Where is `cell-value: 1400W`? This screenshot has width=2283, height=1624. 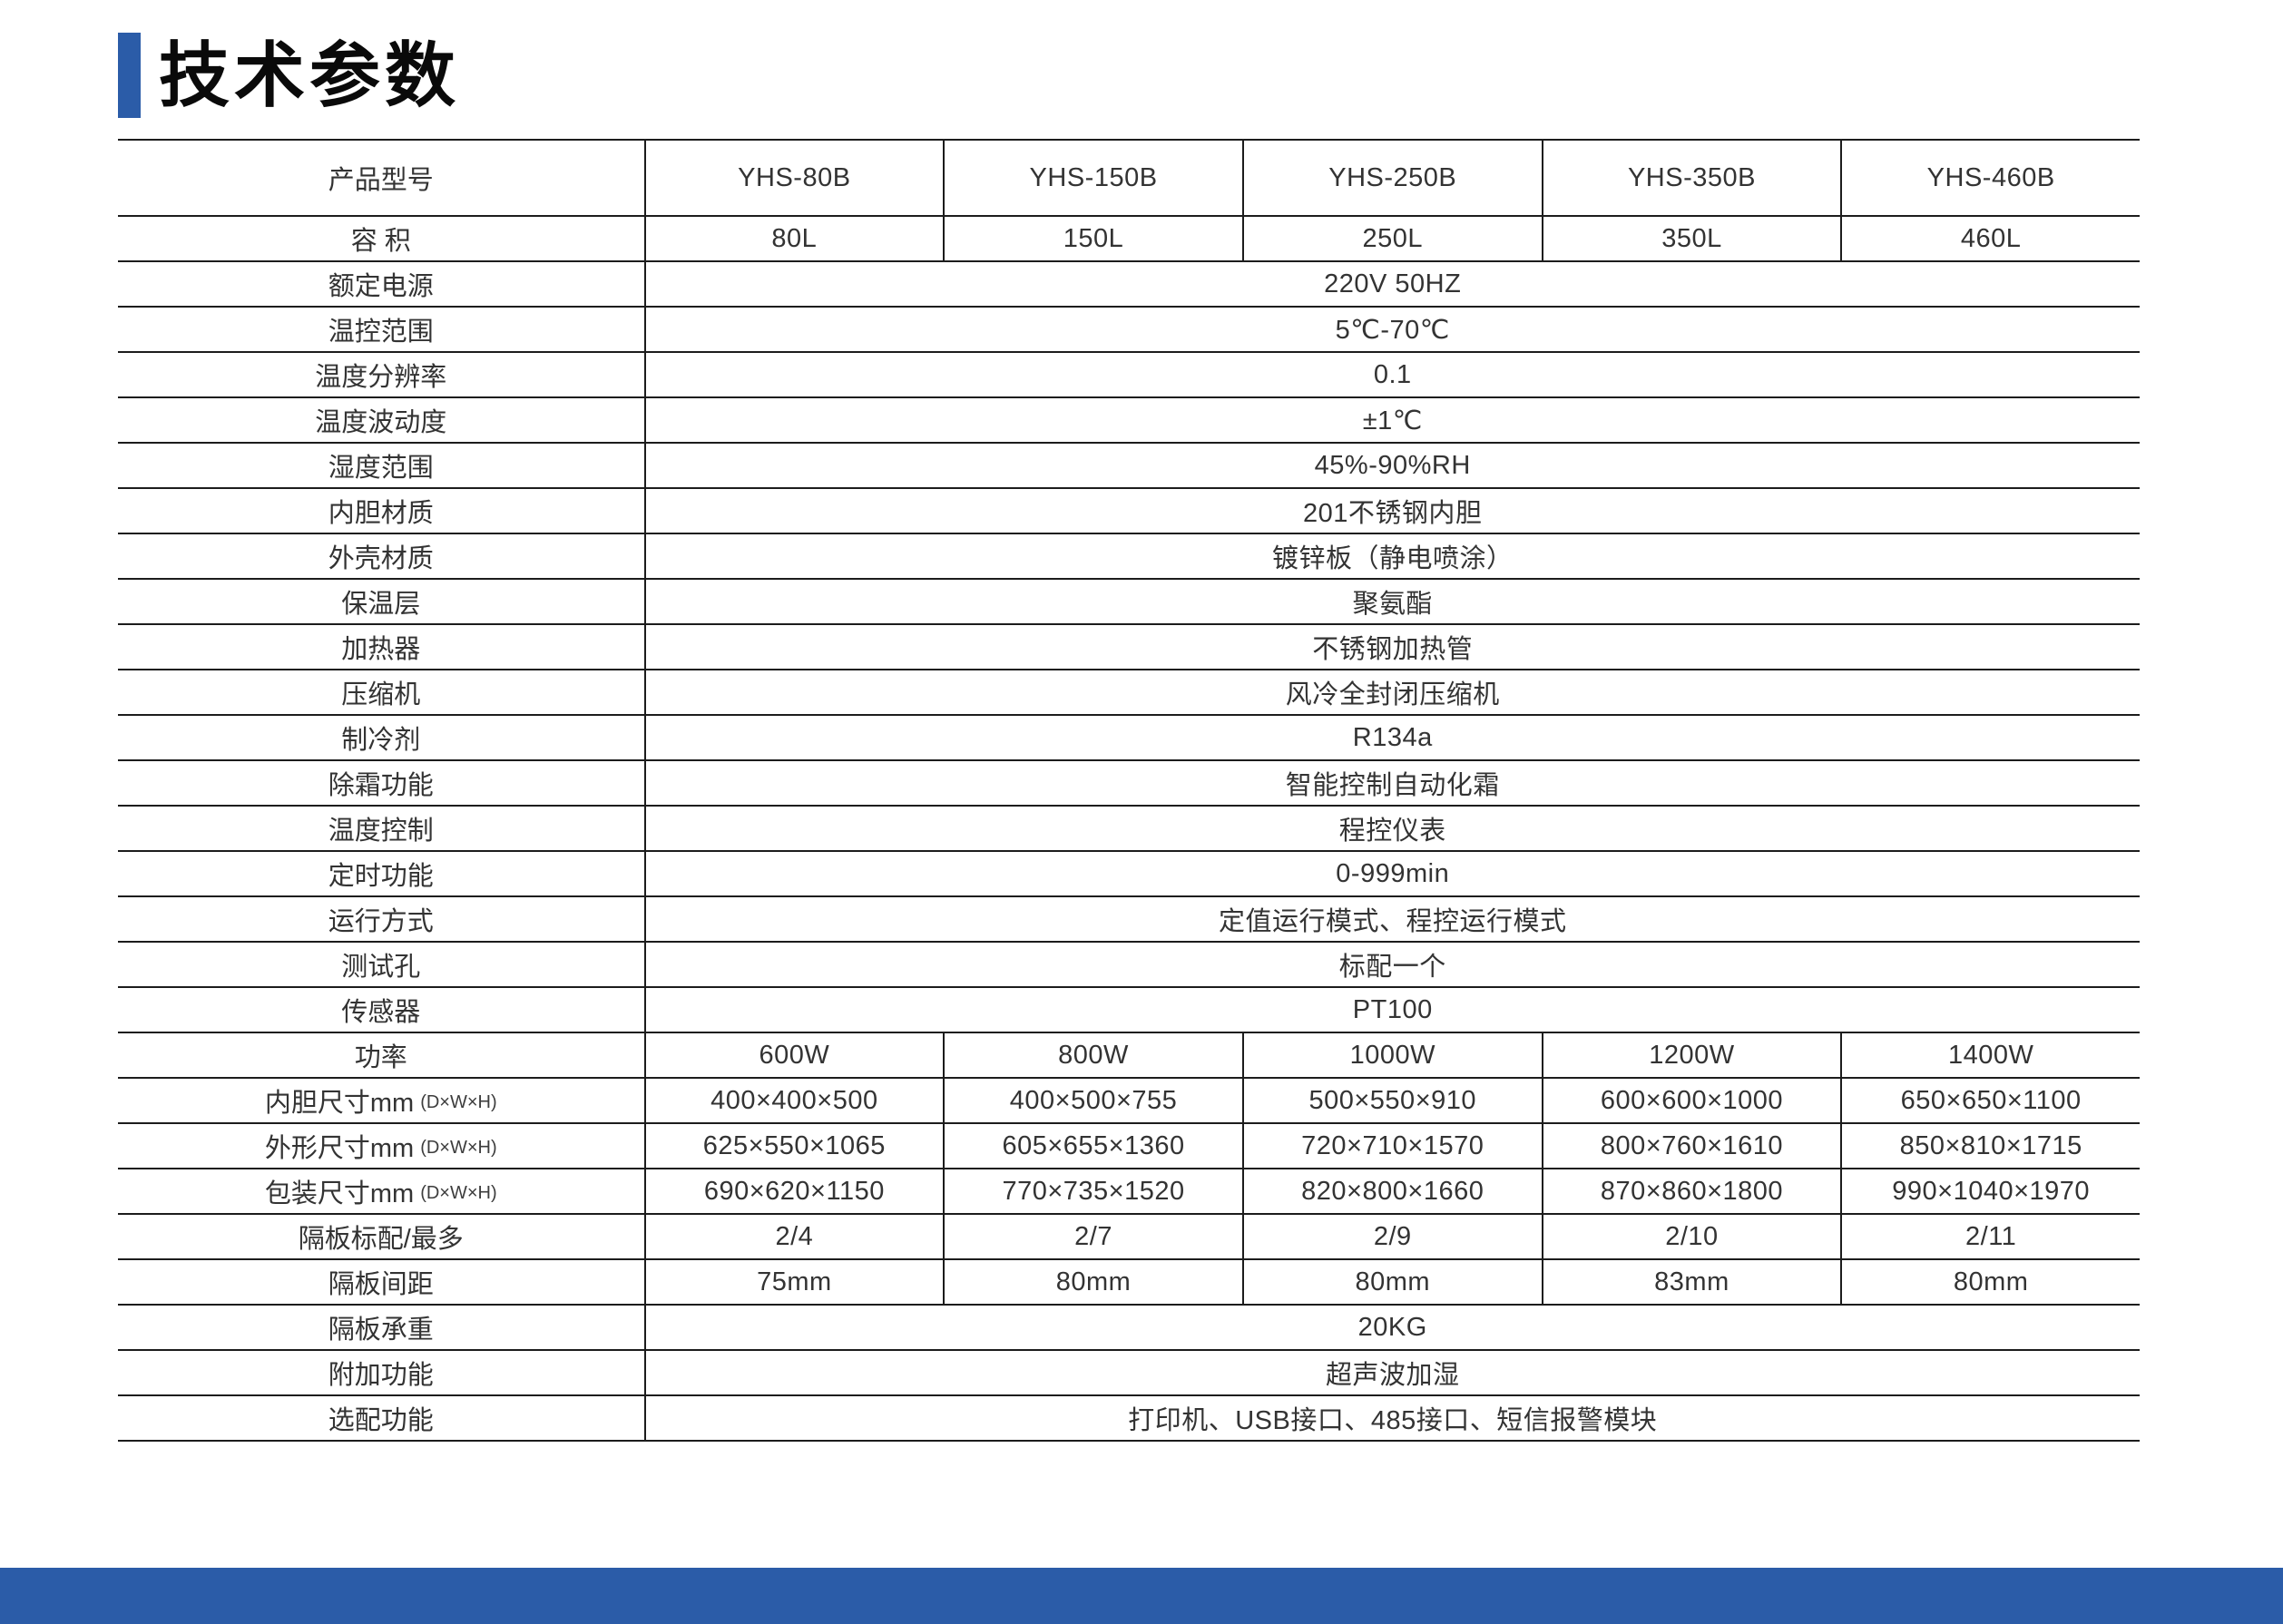
cell-value: 1400W is located at coordinates (1990, 1055).